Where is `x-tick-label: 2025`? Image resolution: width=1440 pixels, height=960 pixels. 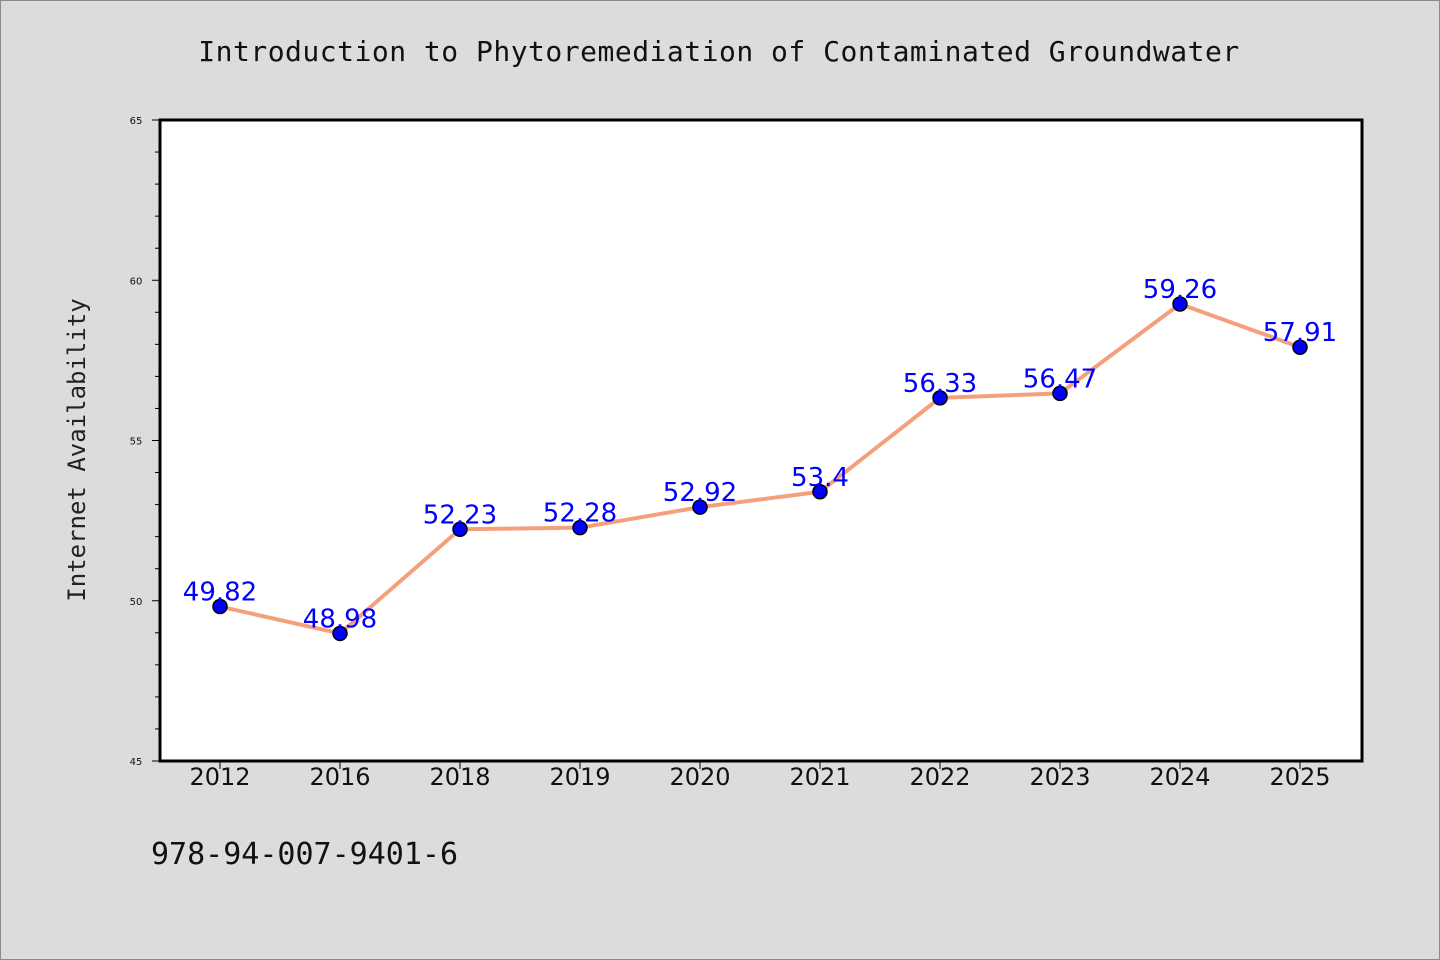
x-tick-label: 2025 is located at coordinates (1299, 777).